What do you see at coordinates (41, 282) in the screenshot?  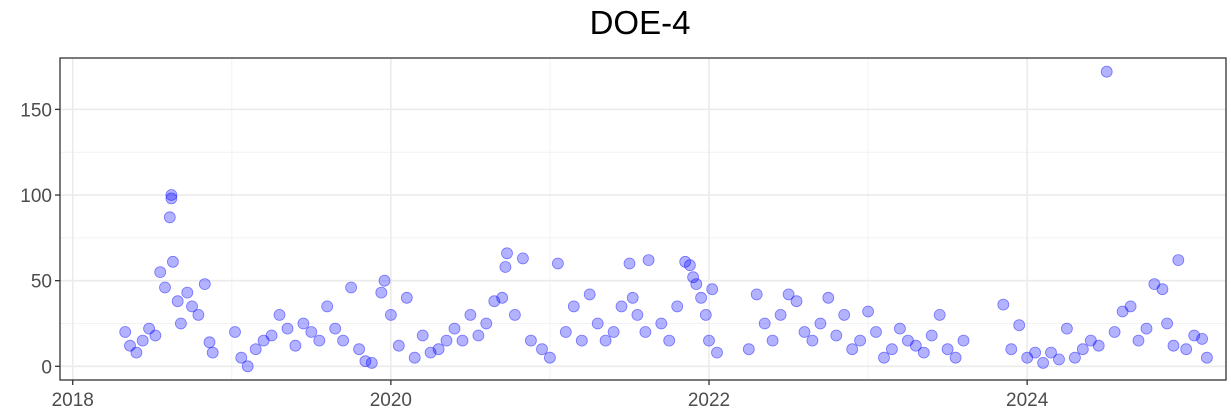 I see `y-tick-label: 50` at bounding box center [41, 282].